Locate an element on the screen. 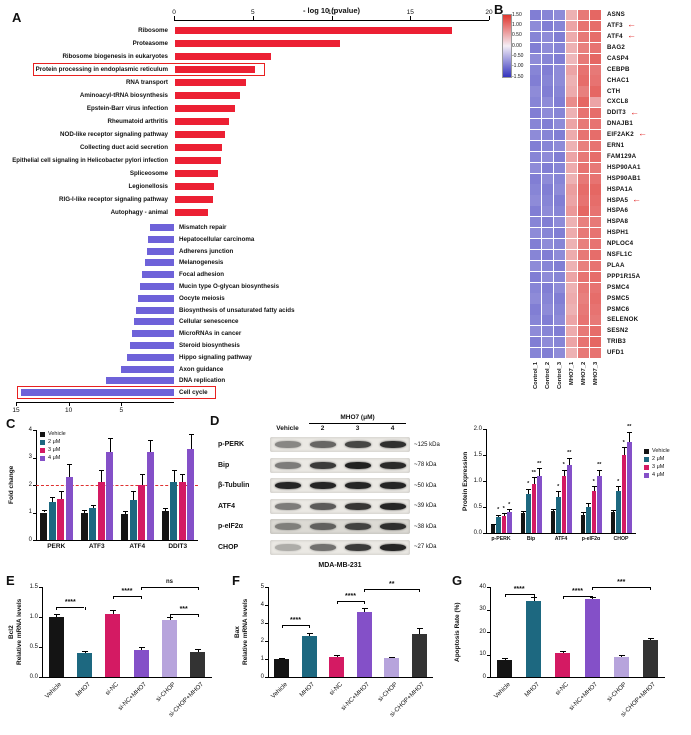 The height and width of the screenshot is (735, 691). colorbar-tick-label: 0.00 is located at coordinates (517, 45).